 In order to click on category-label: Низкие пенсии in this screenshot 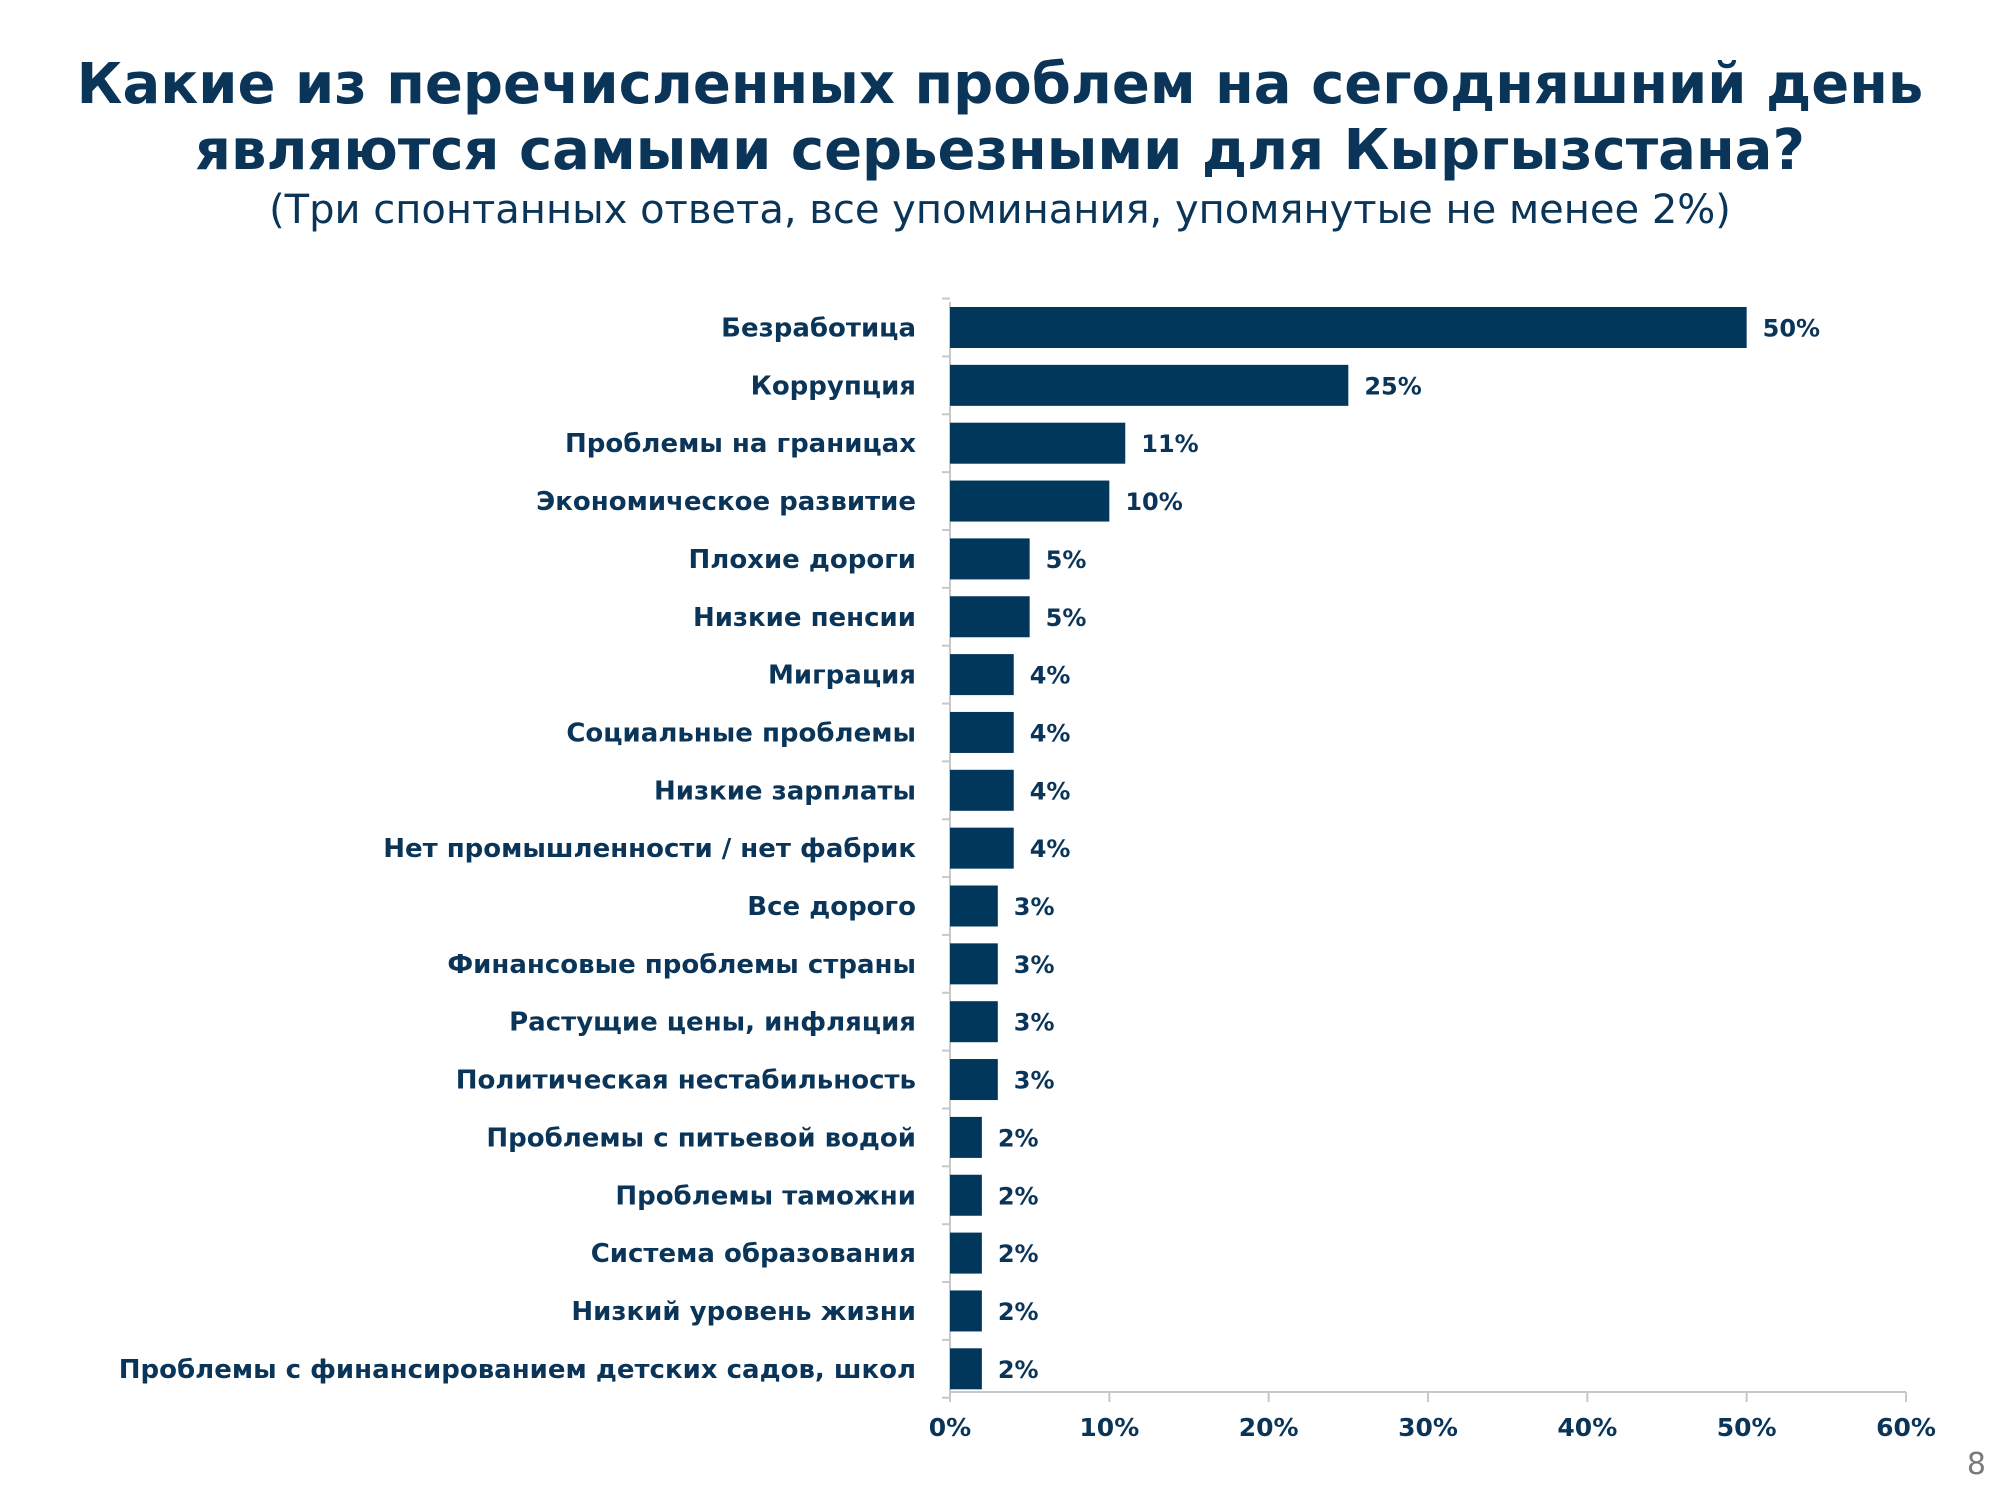, I will do `click(804, 618)`.